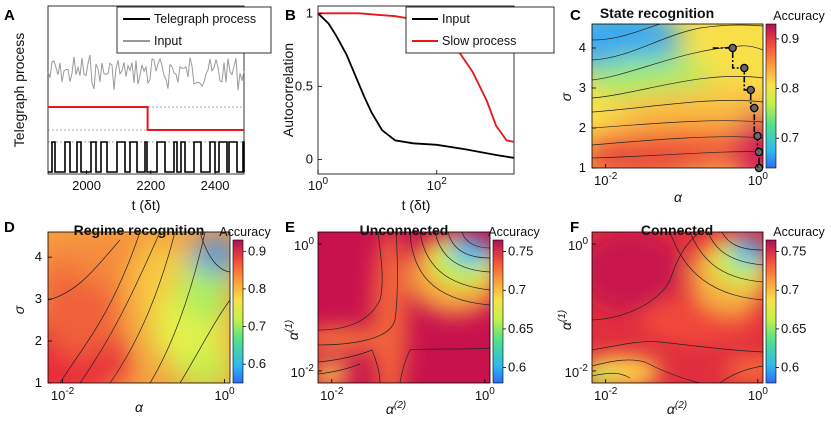  Describe the element at coordinates (238, 311) in the screenshot. I see `panel-d-colorbar` at that location.